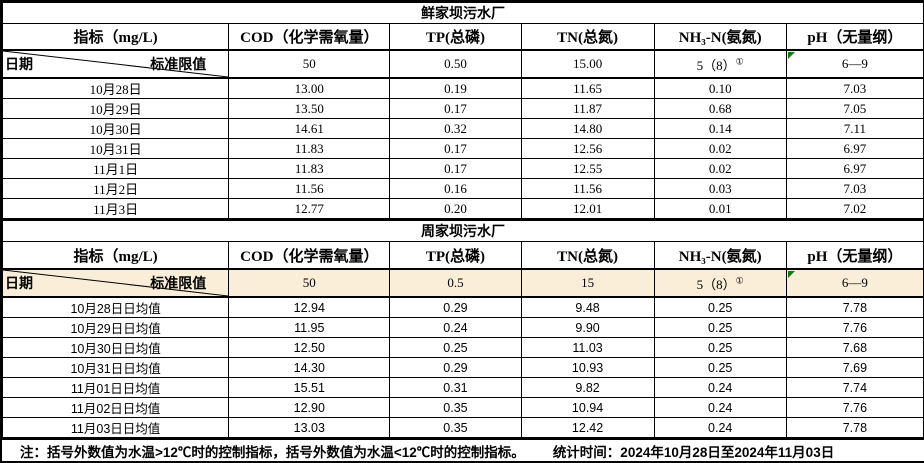 The width and height of the screenshot is (924, 463). Describe the element at coordinates (587, 307) in the screenshot. I see `cell-tn: 9.48` at that location.